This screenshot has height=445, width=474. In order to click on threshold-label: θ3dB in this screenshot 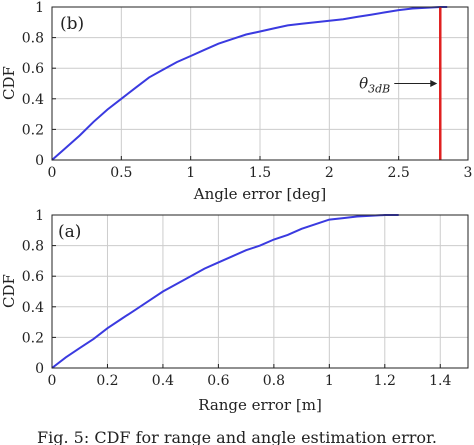, I will do `click(374, 85)`.